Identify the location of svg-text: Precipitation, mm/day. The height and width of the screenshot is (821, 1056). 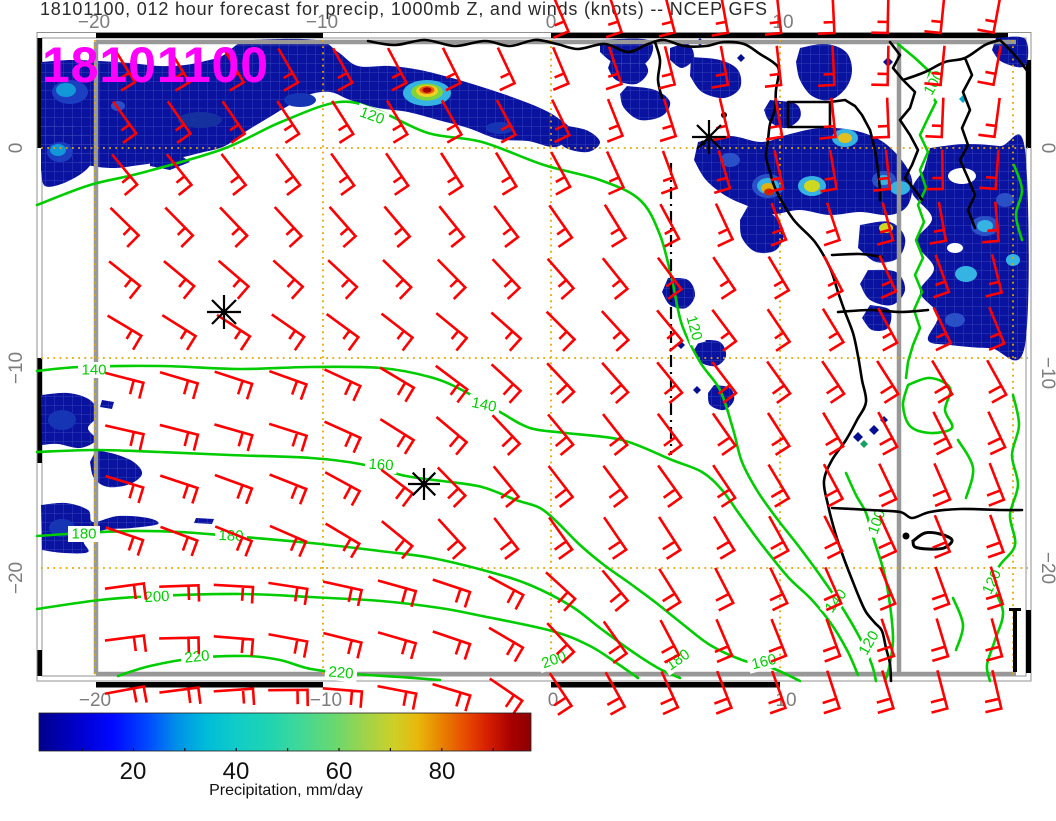
(286, 790).